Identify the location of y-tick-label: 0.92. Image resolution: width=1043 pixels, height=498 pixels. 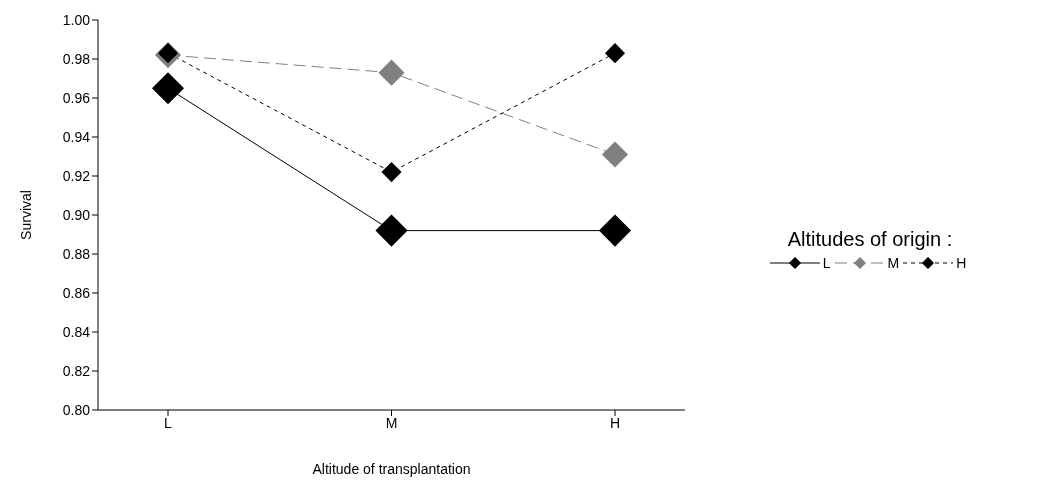
(76, 175).